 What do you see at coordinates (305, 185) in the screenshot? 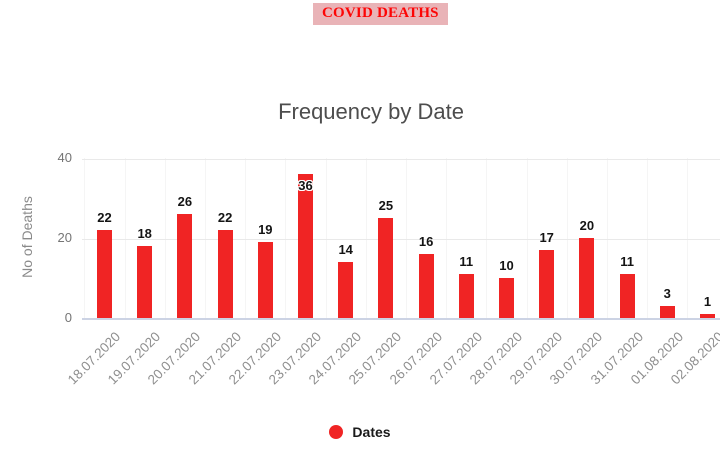
I see `bar-value-label: 36` at bounding box center [305, 185].